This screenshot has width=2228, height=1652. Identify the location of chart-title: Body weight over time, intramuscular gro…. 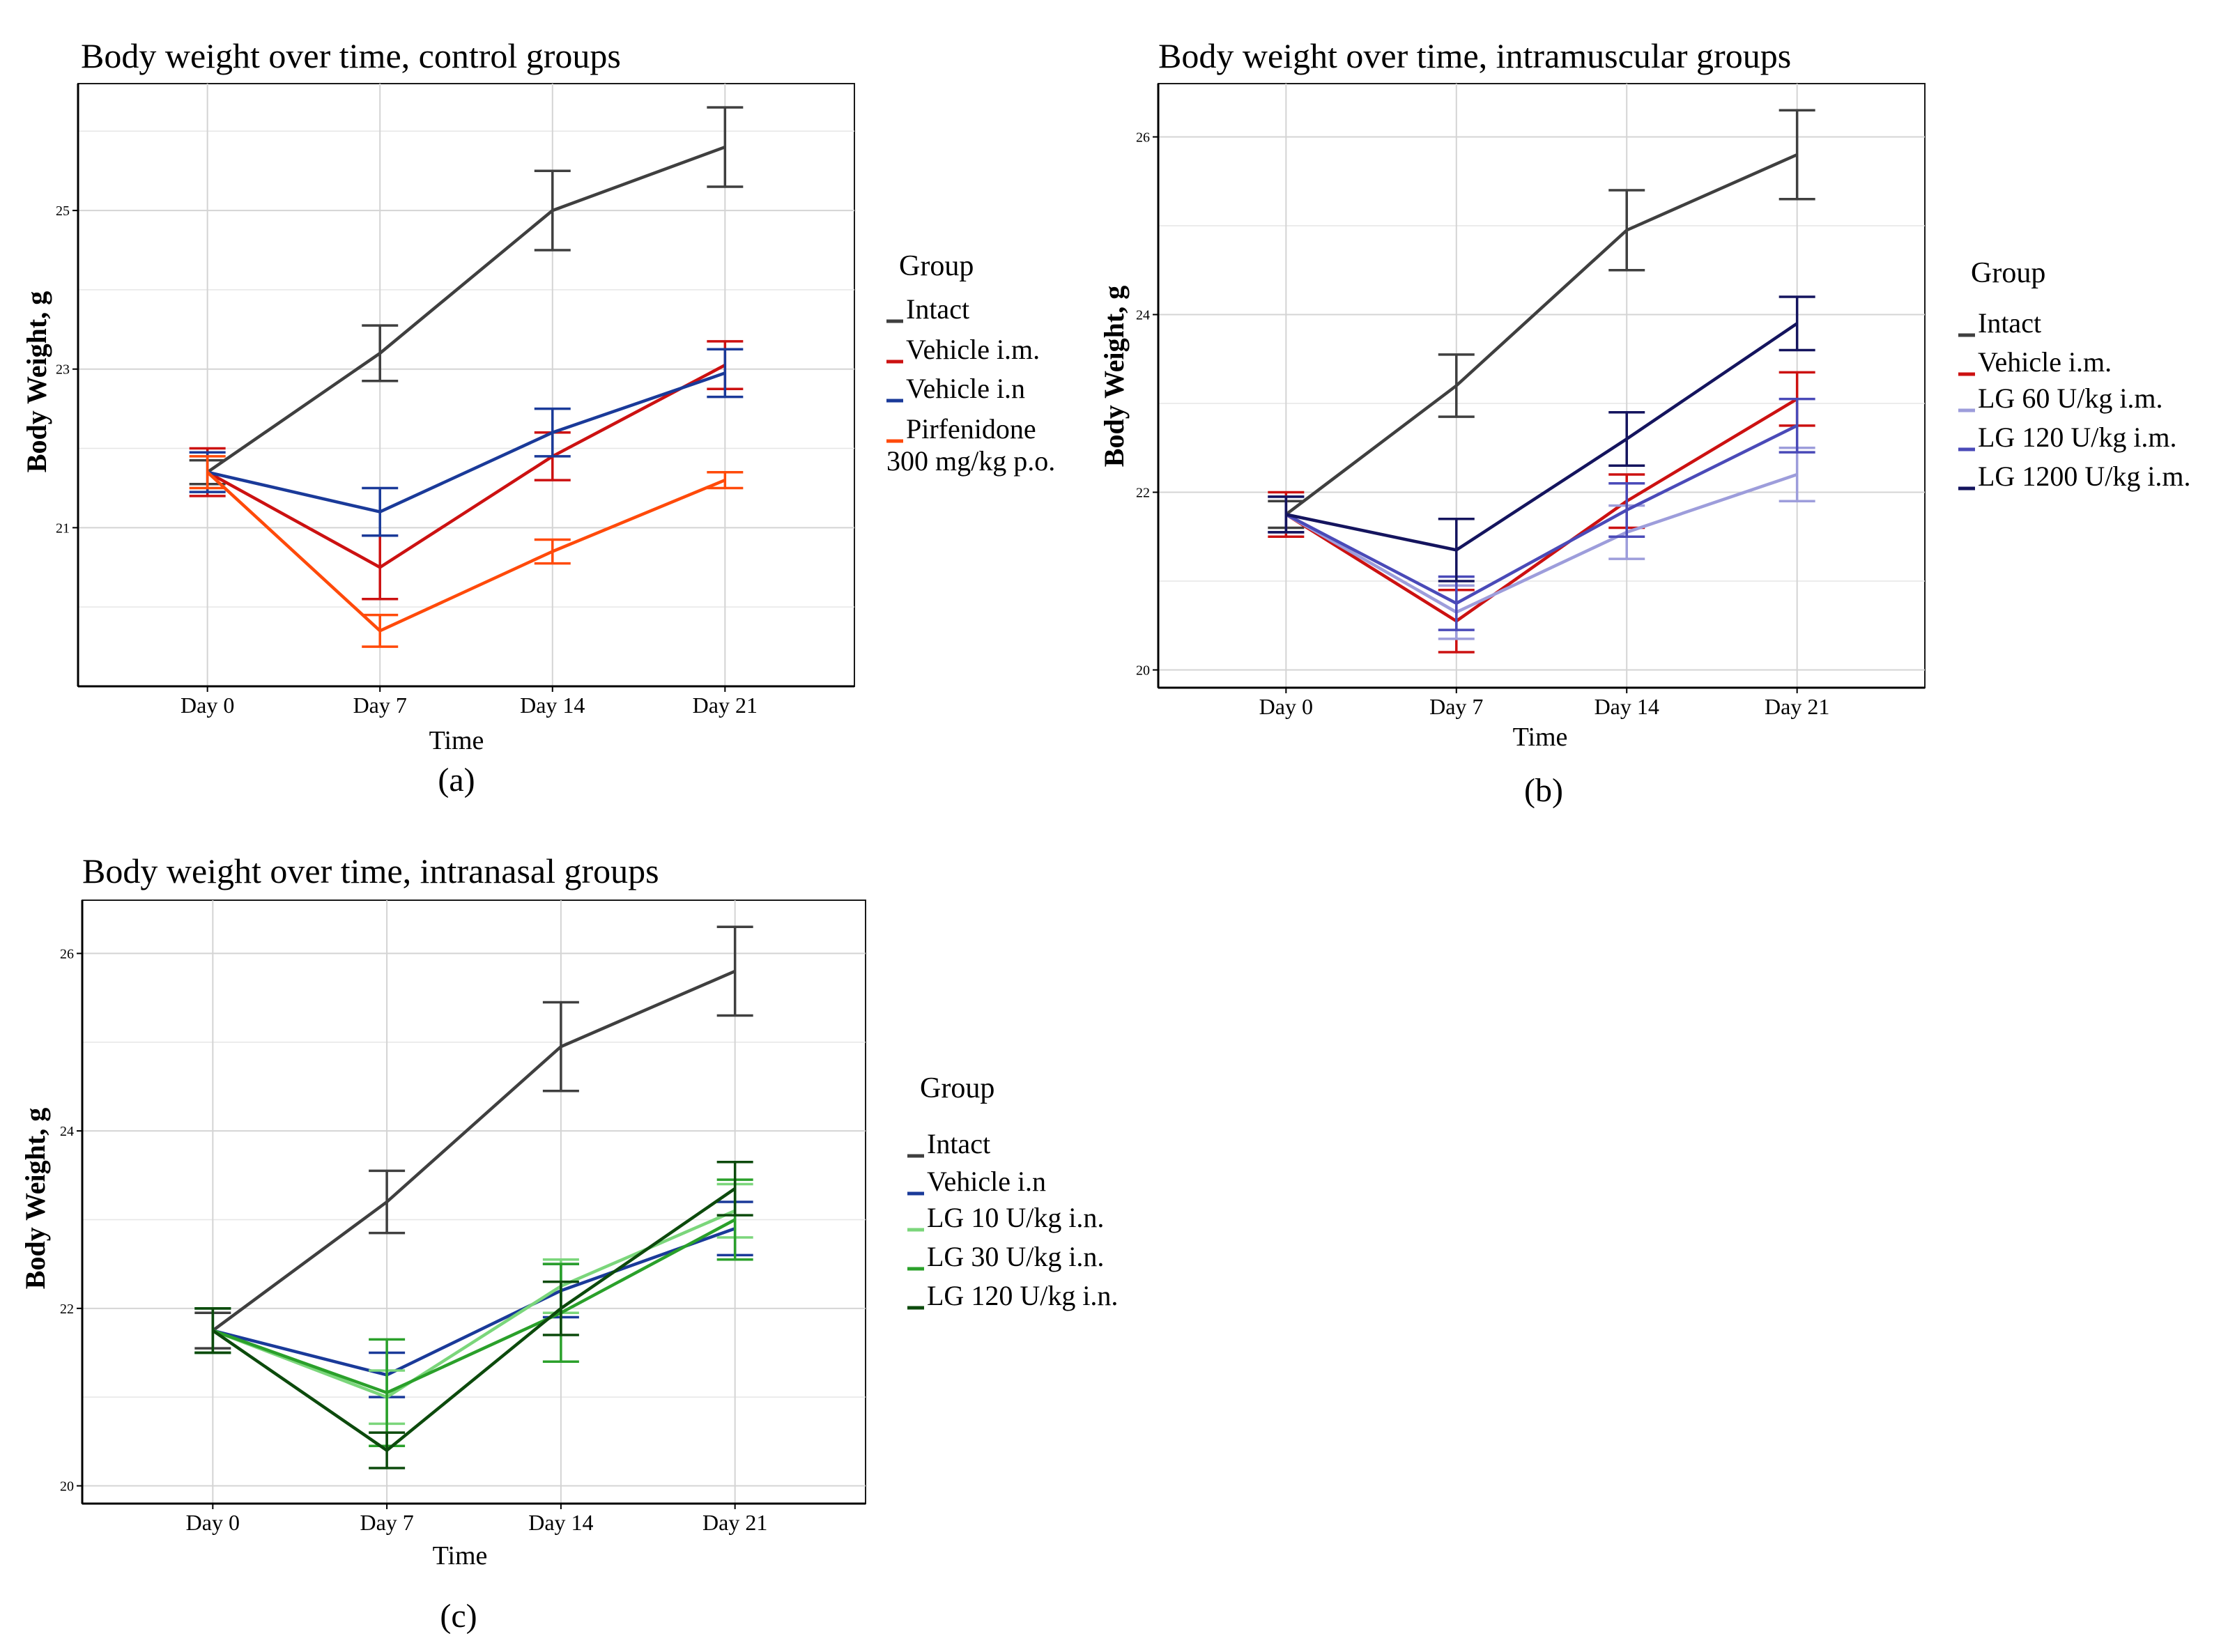
(1475, 55).